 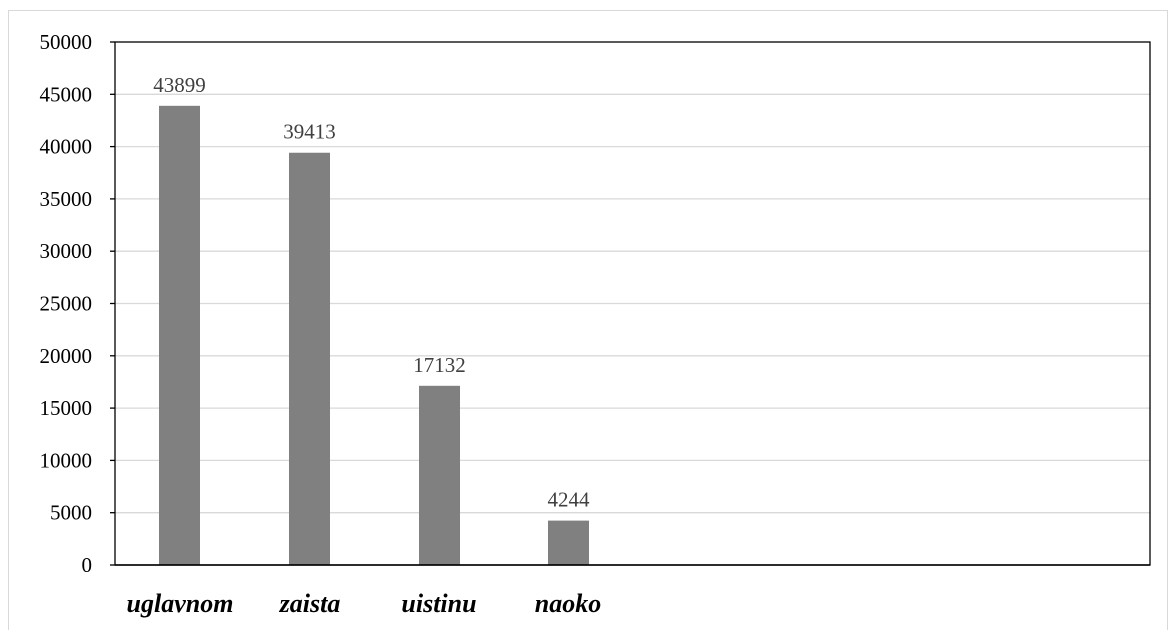 What do you see at coordinates (66, 42) in the screenshot?
I see `y-tick-label: 50000` at bounding box center [66, 42].